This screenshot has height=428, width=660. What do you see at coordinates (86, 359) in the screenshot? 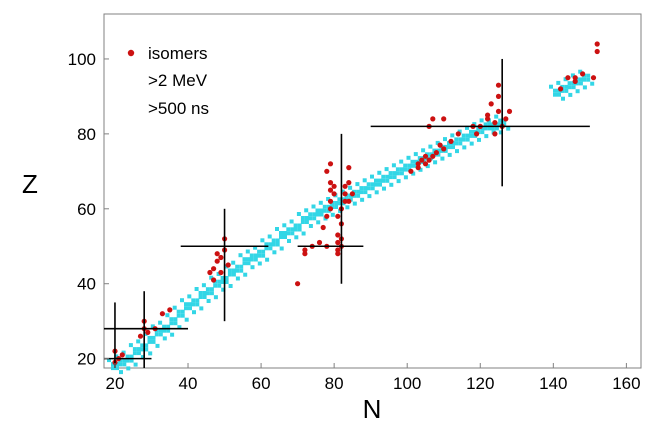
I see `y-tick-label: 20` at bounding box center [86, 359].